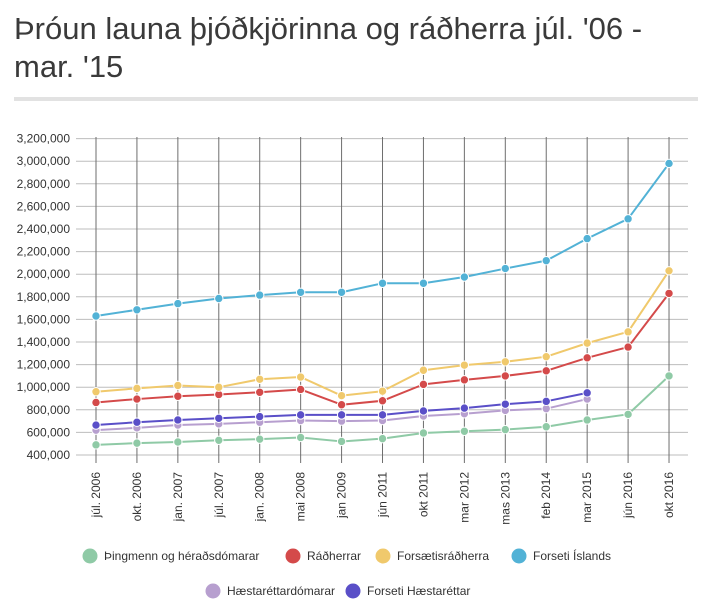 This screenshot has height=607, width=713. Describe the element at coordinates (44, 161) in the screenshot. I see `y-tick-label: 3,000,000` at that location.